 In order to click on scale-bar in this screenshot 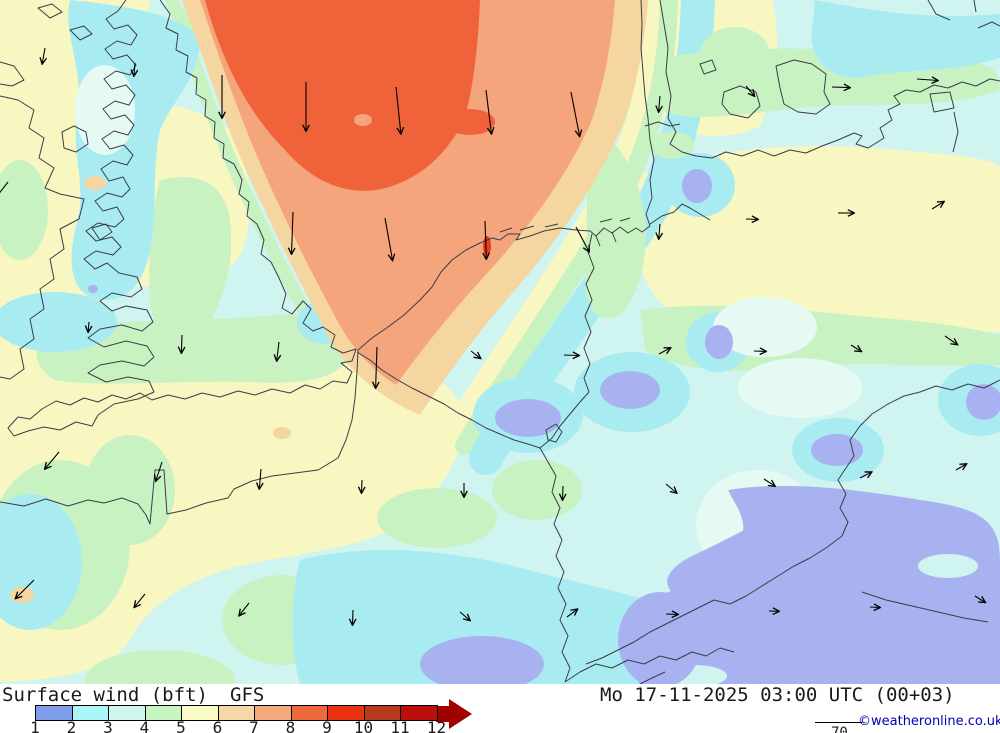, I will do `click(838, 722)`.